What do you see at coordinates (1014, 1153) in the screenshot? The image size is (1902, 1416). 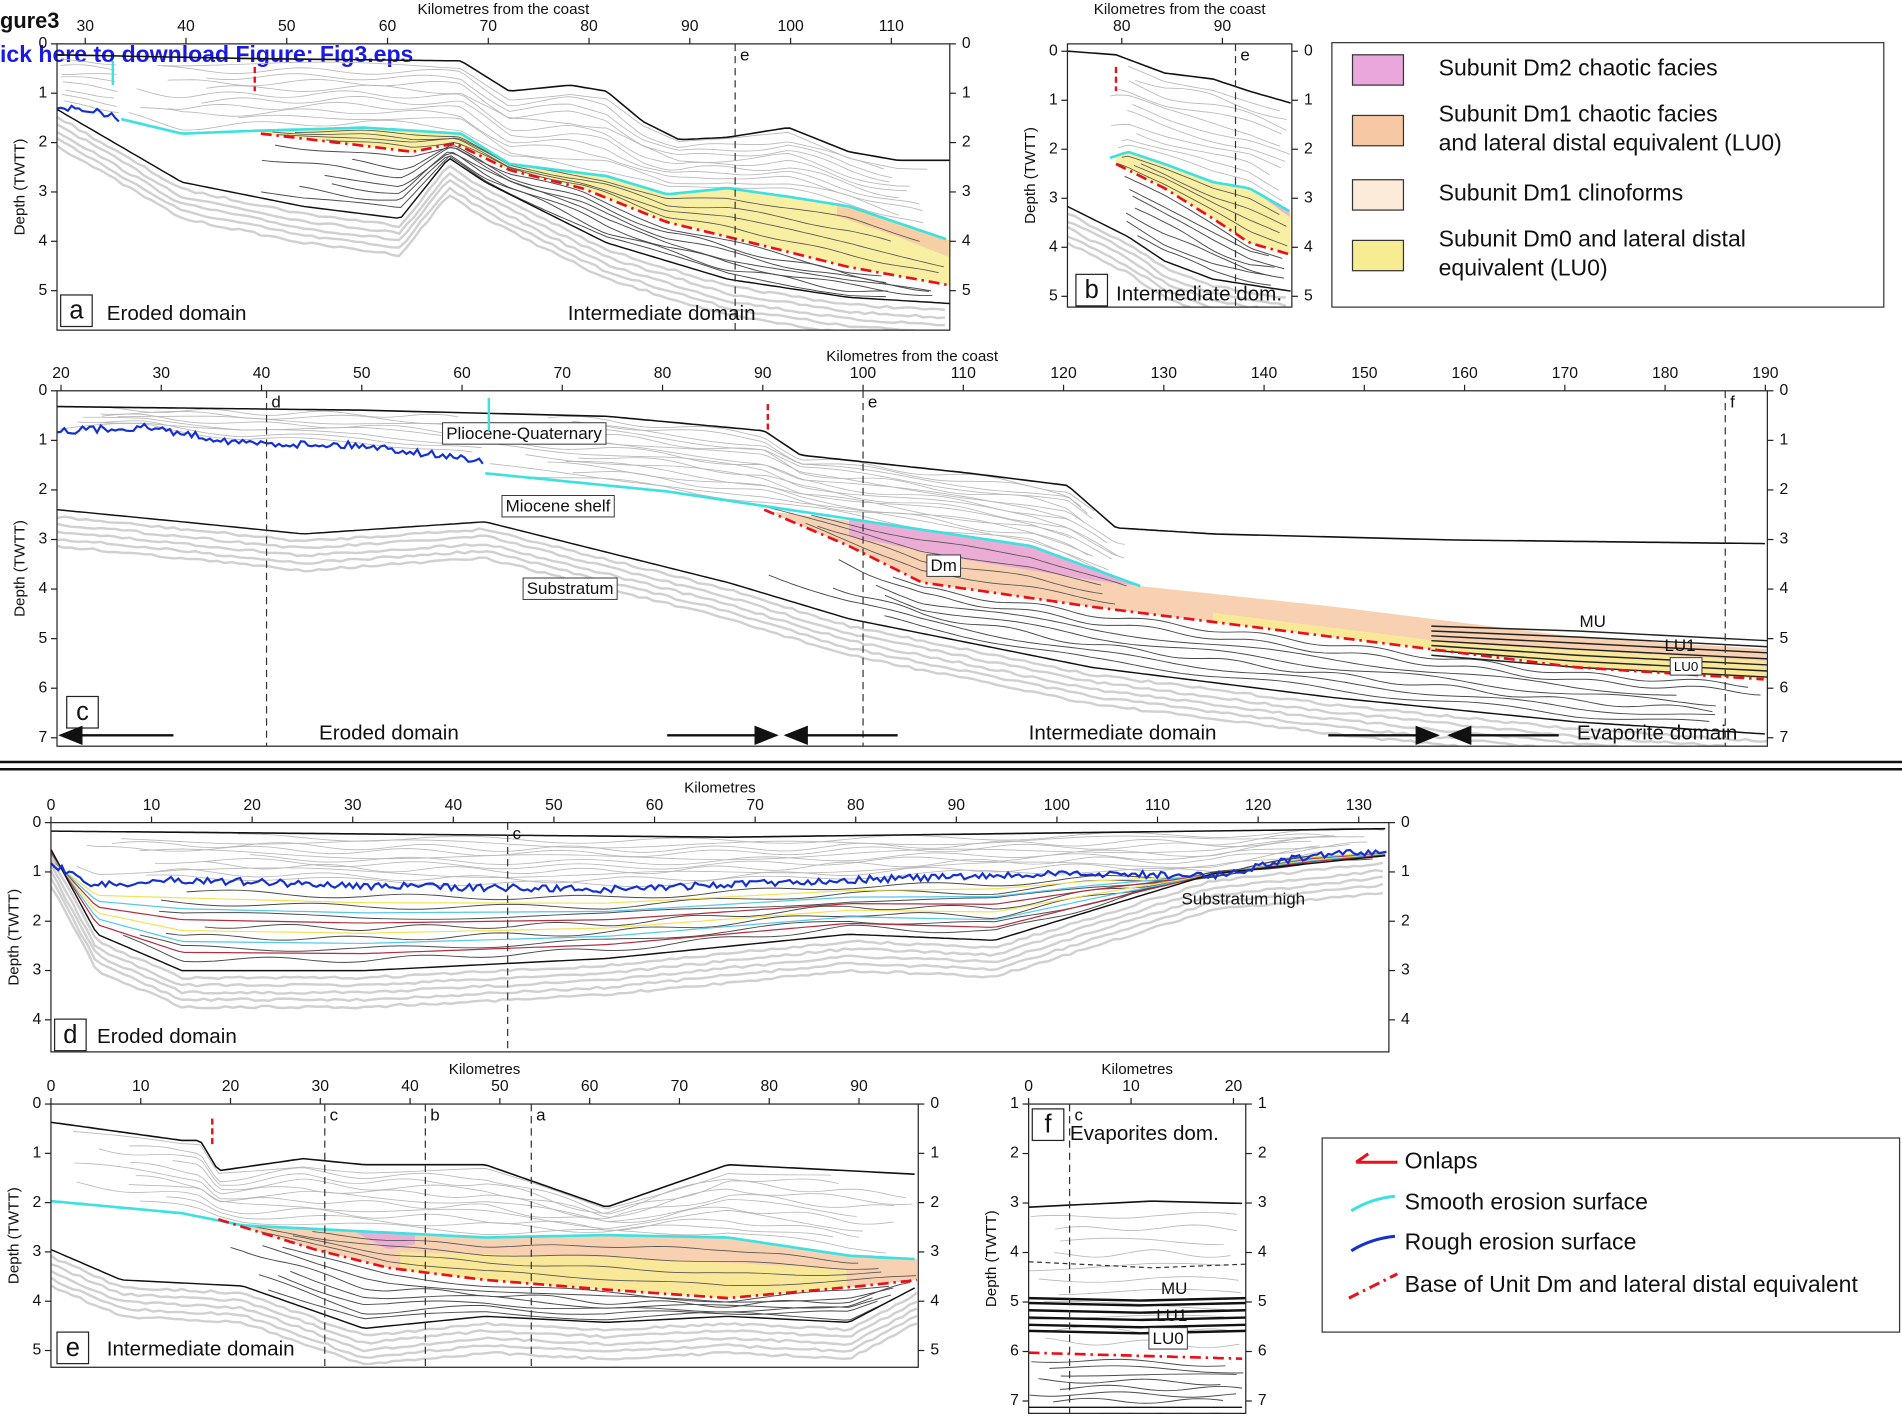 I see `y-tick-label: 2` at bounding box center [1014, 1153].